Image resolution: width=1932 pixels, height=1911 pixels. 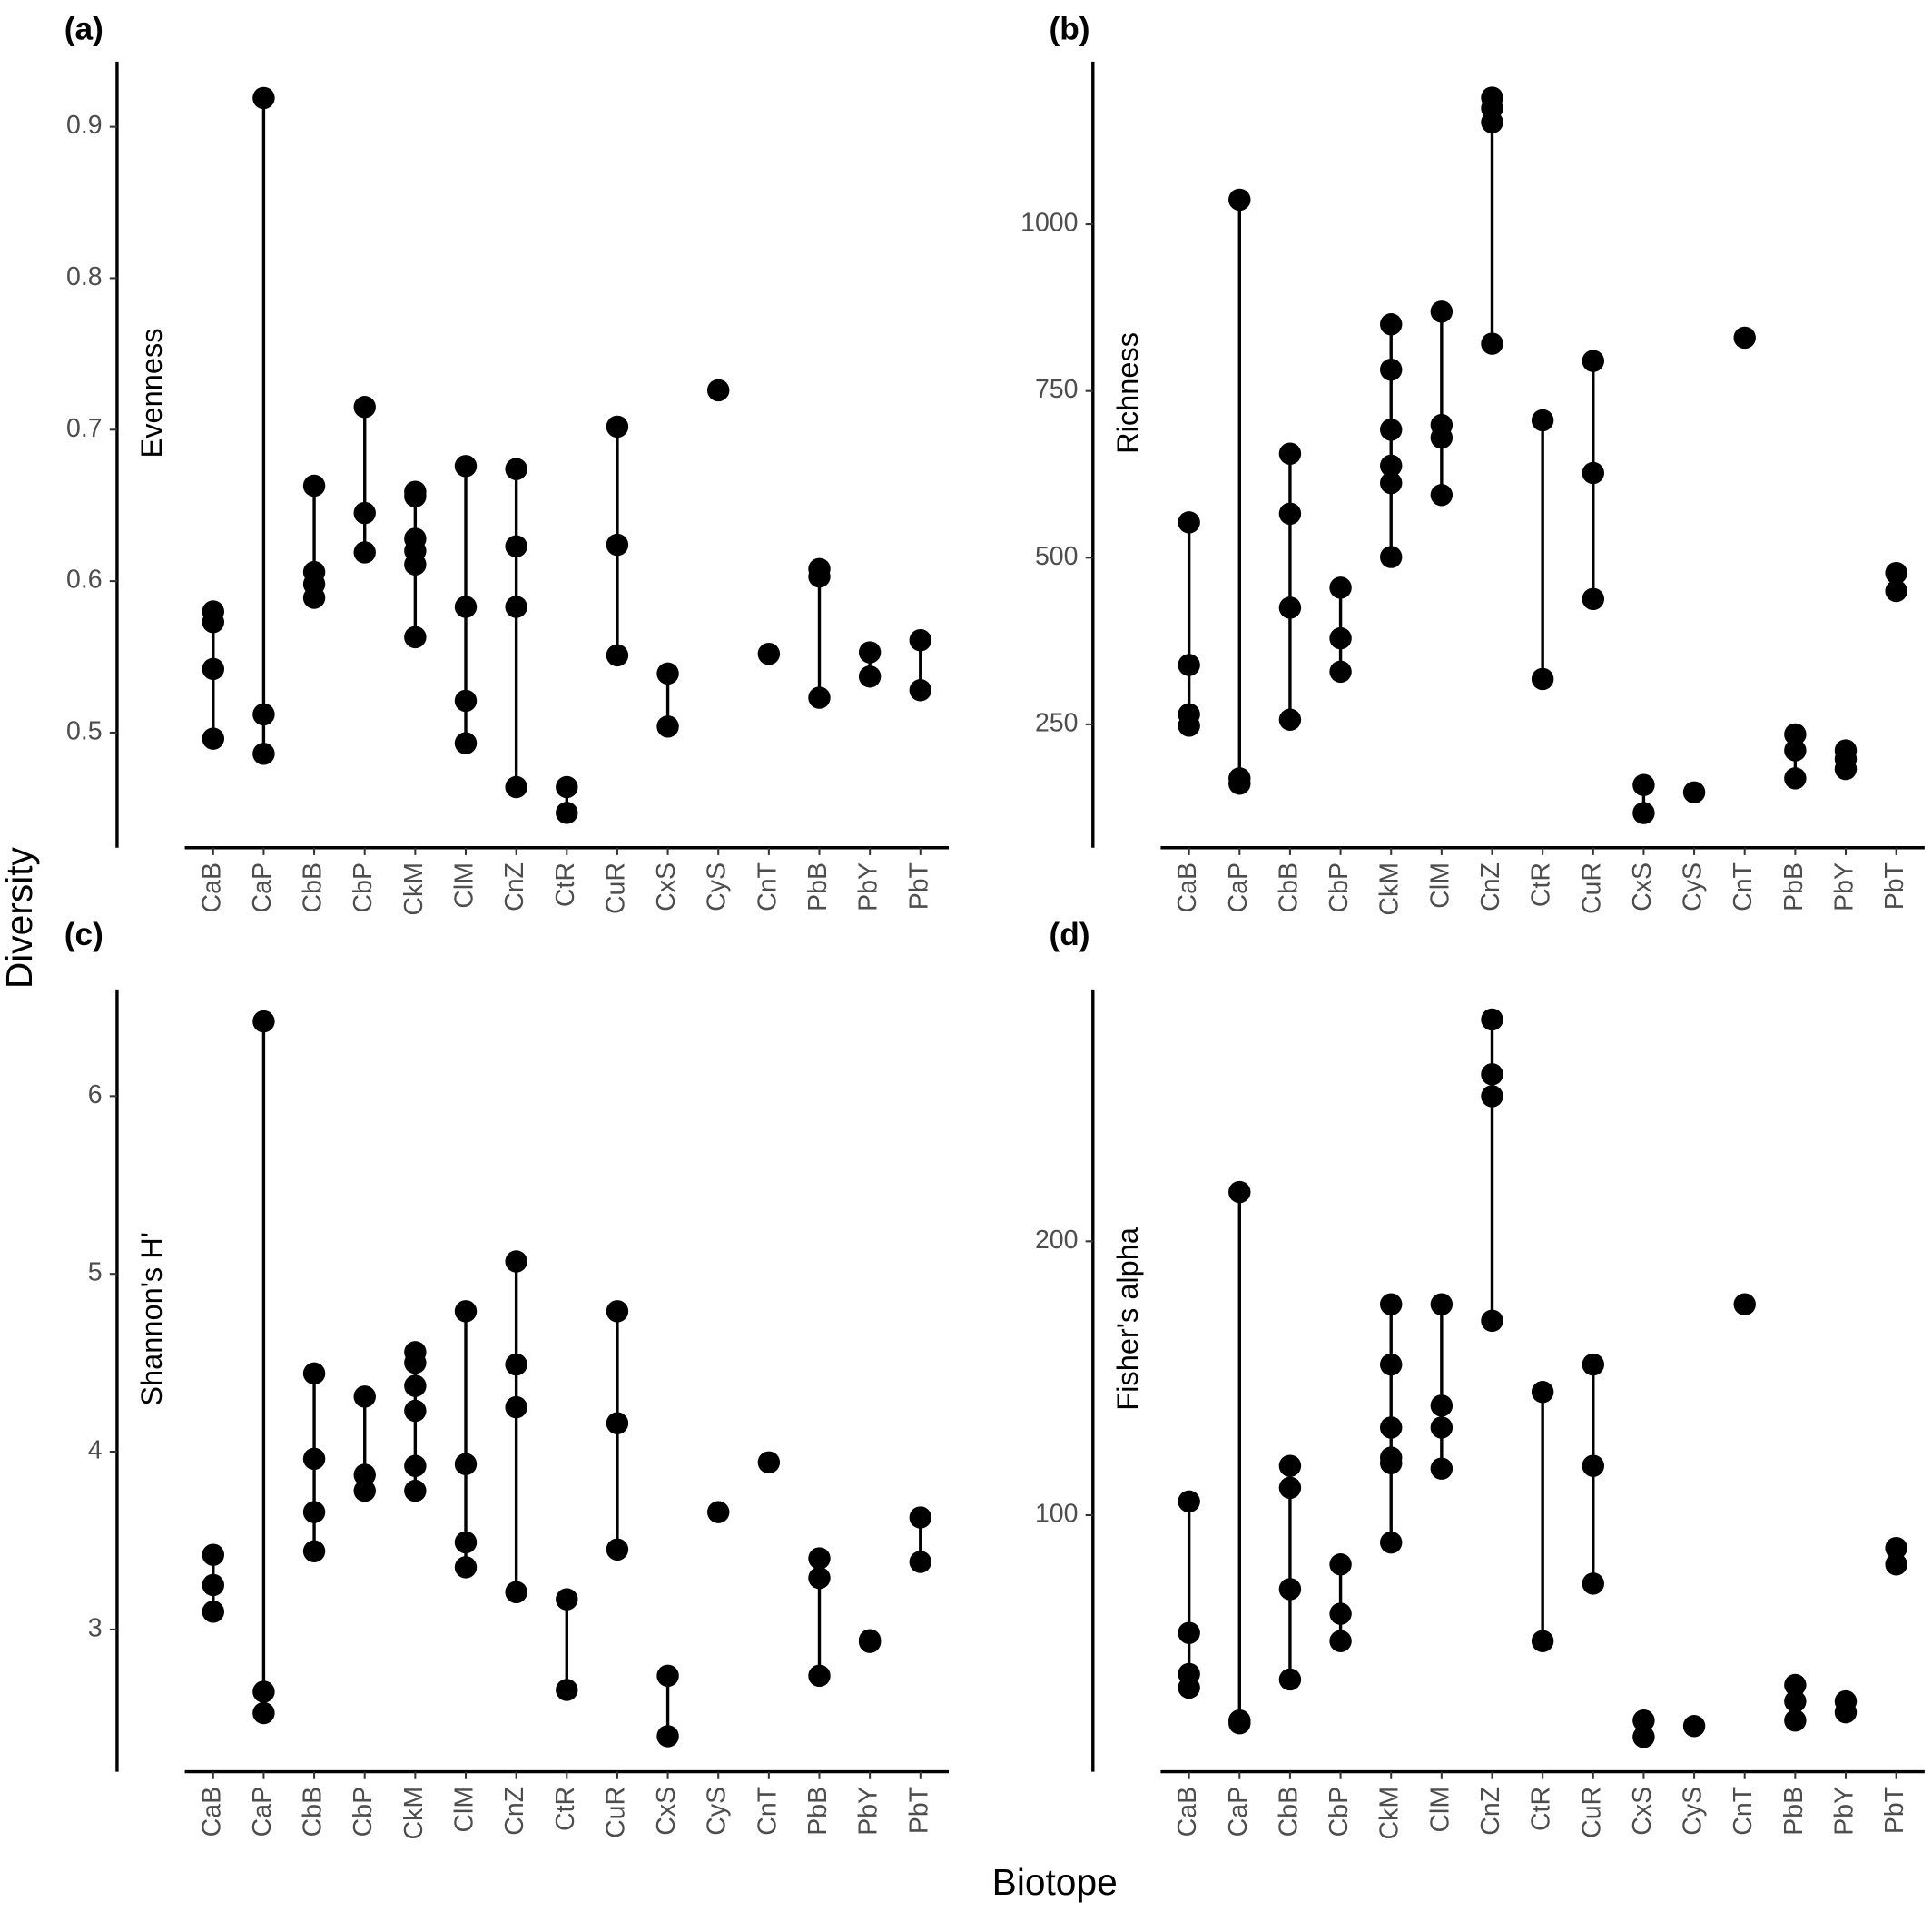 I want to click on x-tick-label: CtR, so click(x=565, y=884).